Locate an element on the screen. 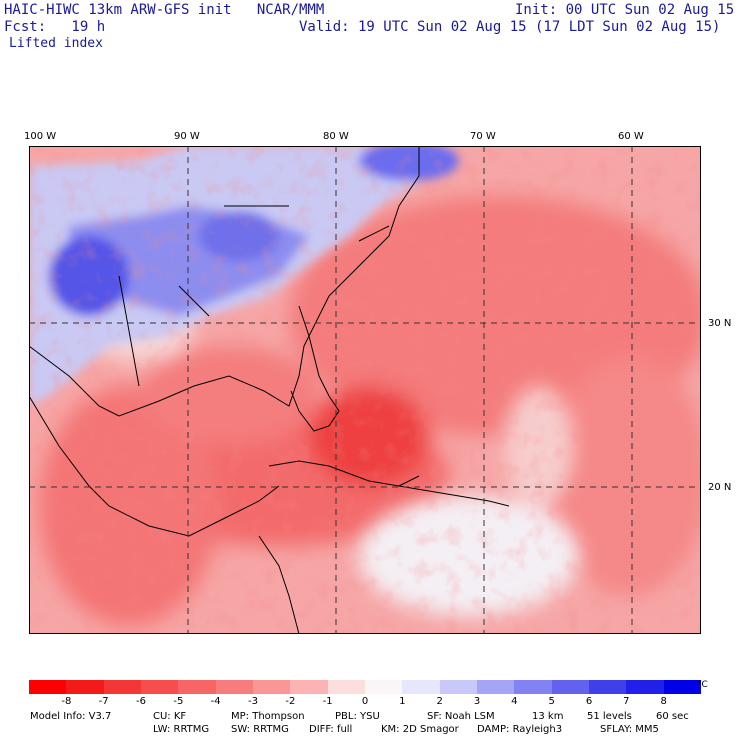 The height and width of the screenshot is (740, 740). lat-label-30n: 30 N is located at coordinates (720, 323).